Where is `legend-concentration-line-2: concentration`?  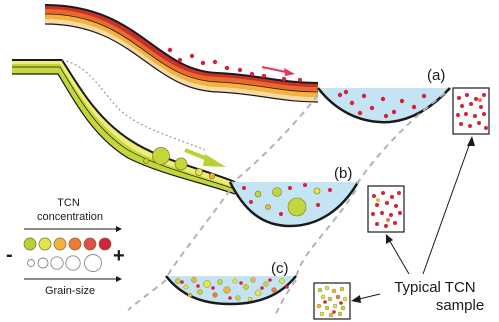
legend-concentration-line-2: concentration is located at coordinates (70, 217).